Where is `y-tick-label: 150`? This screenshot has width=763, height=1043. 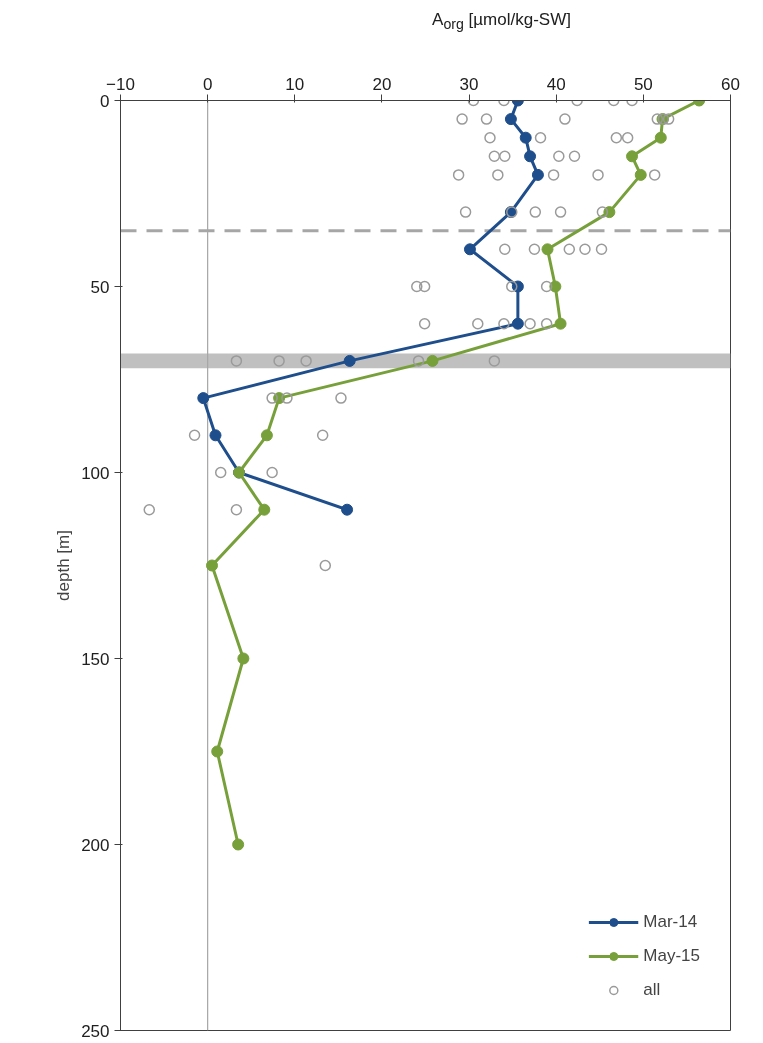 y-tick-label: 150 is located at coordinates (95, 659).